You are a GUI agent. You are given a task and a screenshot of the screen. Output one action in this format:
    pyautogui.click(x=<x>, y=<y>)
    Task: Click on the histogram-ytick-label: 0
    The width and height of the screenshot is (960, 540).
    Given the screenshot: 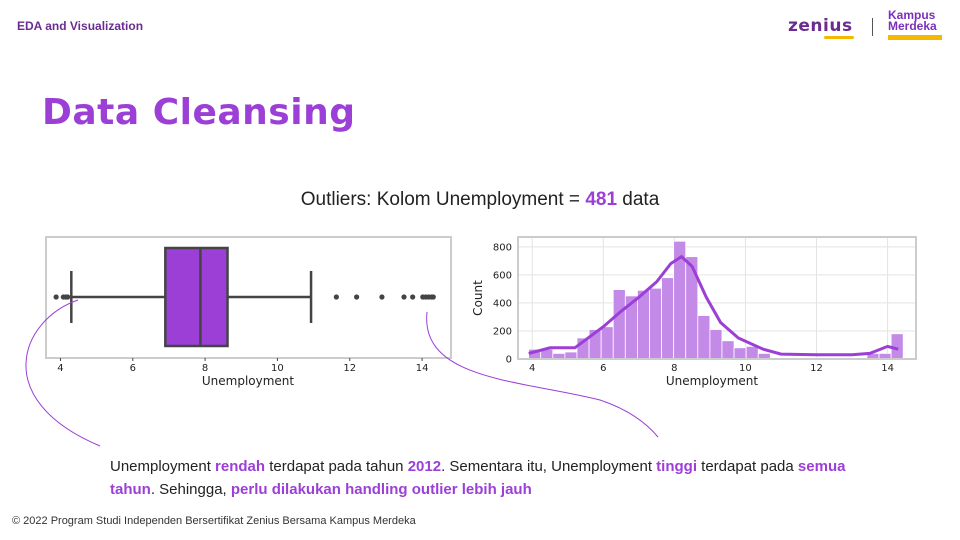 What is the action you would take?
    pyautogui.click(x=509, y=360)
    